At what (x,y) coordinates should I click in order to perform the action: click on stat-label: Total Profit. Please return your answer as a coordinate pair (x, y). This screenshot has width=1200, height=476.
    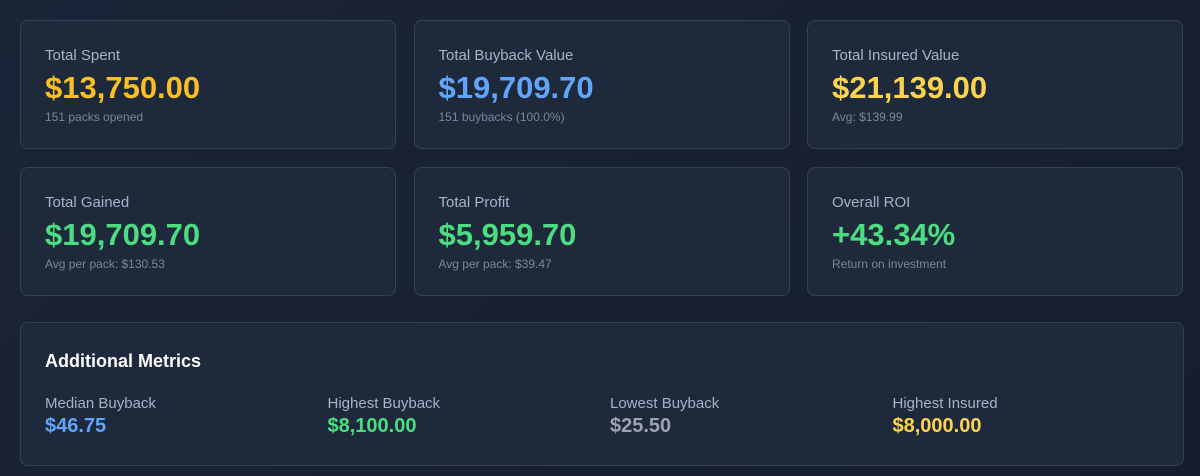
    Looking at the image, I should click on (474, 202).